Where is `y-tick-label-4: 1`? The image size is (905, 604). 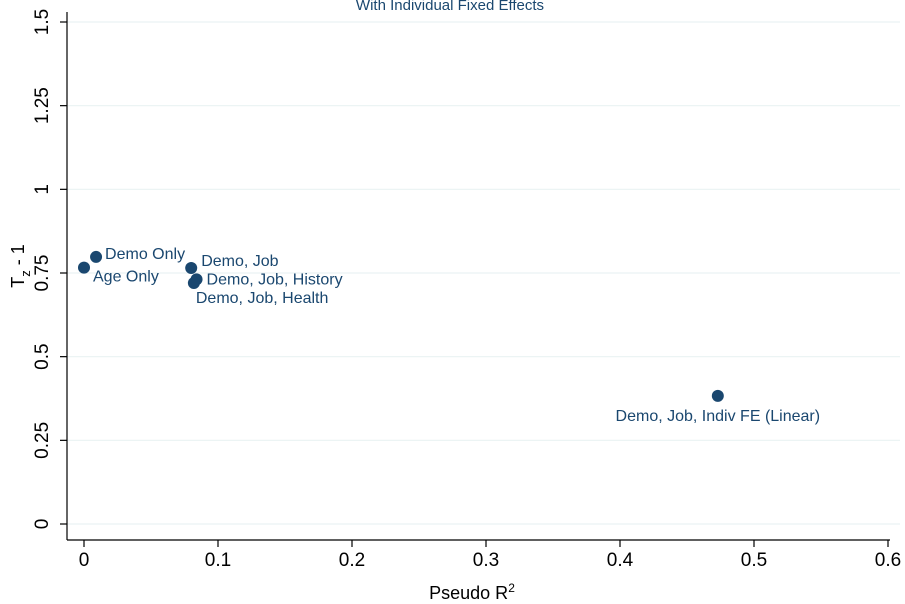 y-tick-label-4: 1 is located at coordinates (42, 189).